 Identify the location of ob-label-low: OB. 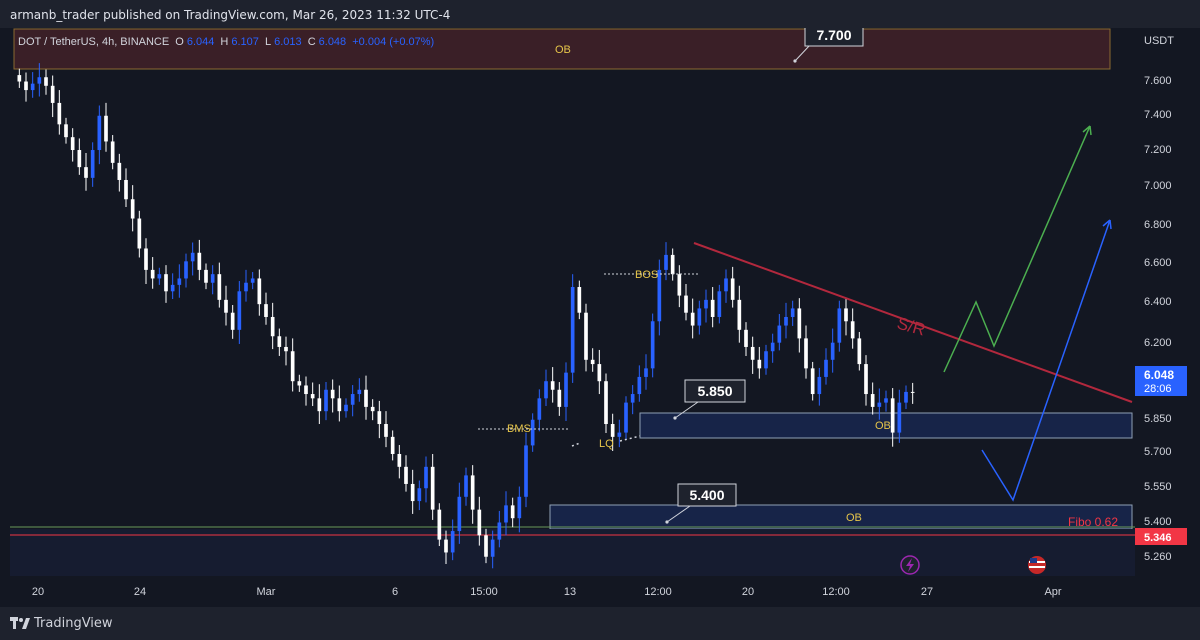
(854, 518).